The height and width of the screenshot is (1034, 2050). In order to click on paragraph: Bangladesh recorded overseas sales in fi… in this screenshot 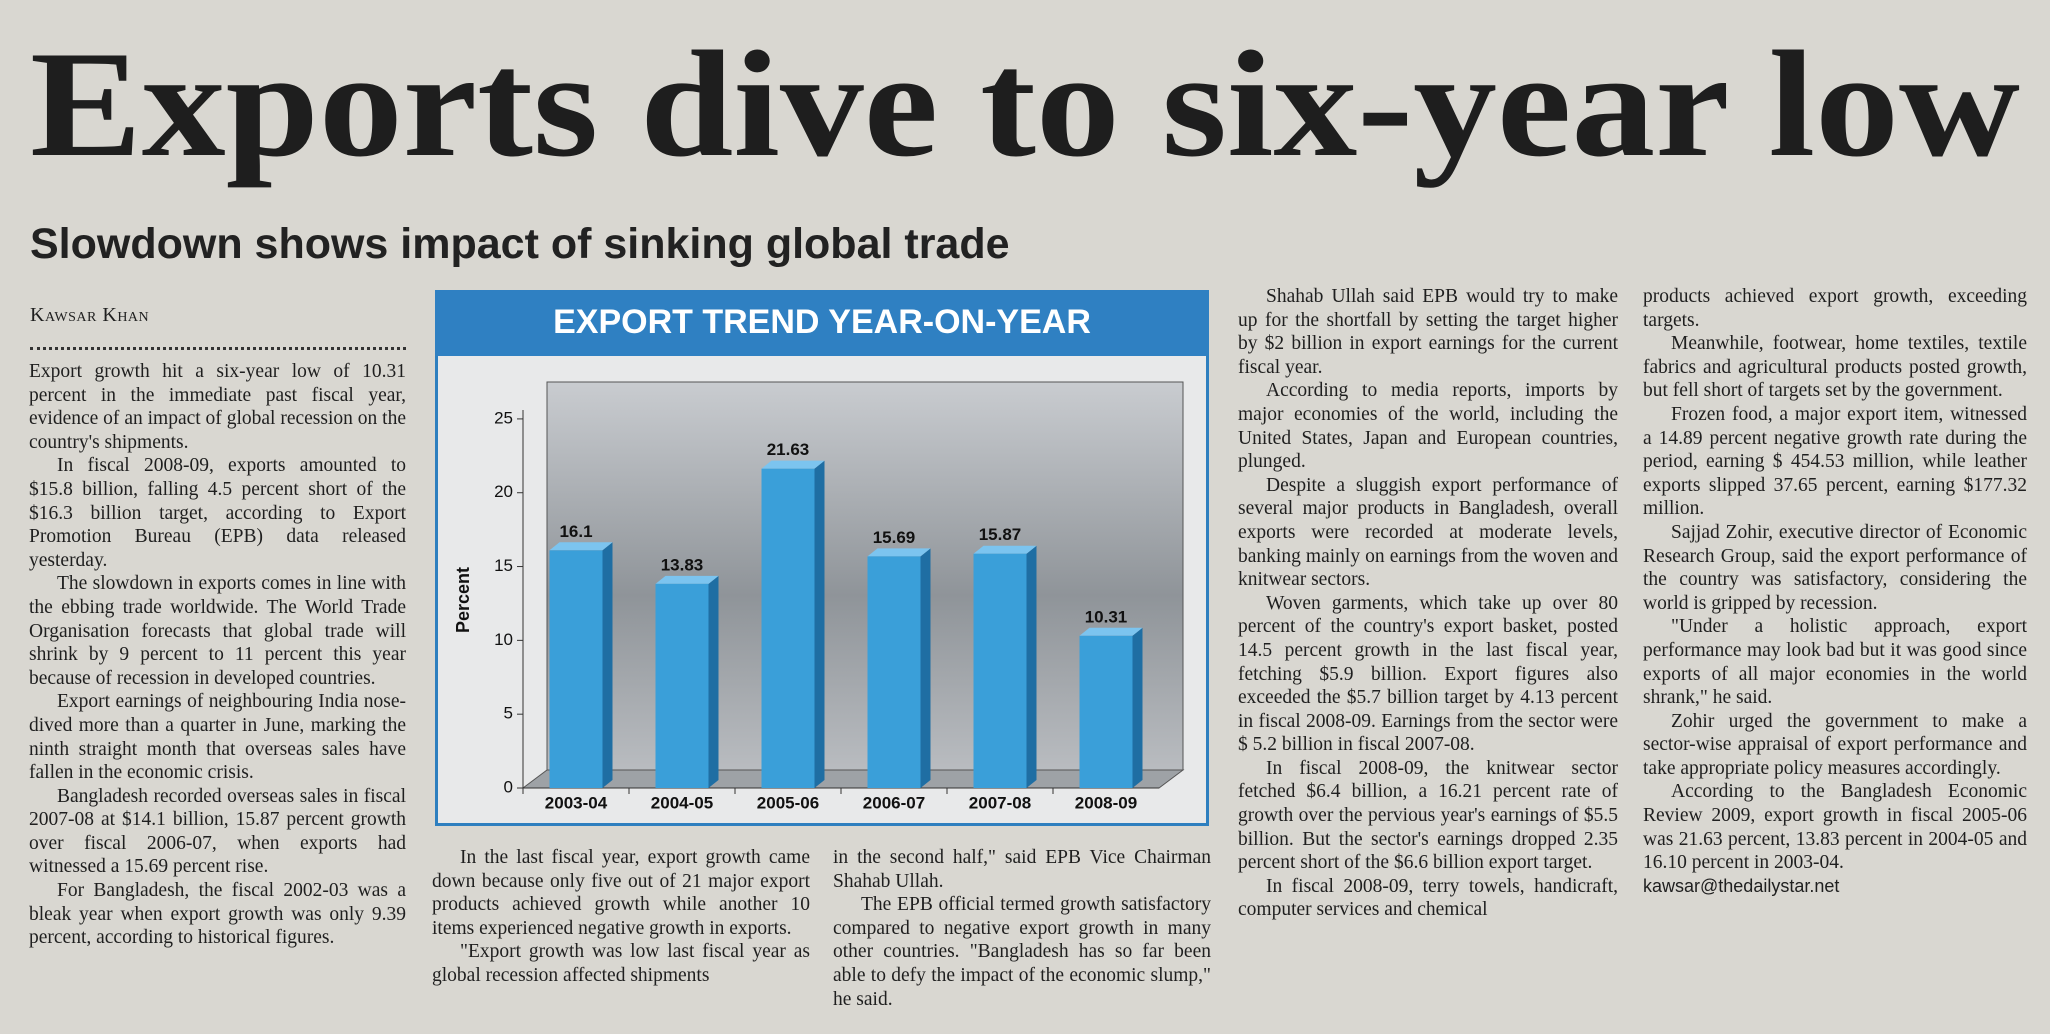, I will do `click(217, 831)`.